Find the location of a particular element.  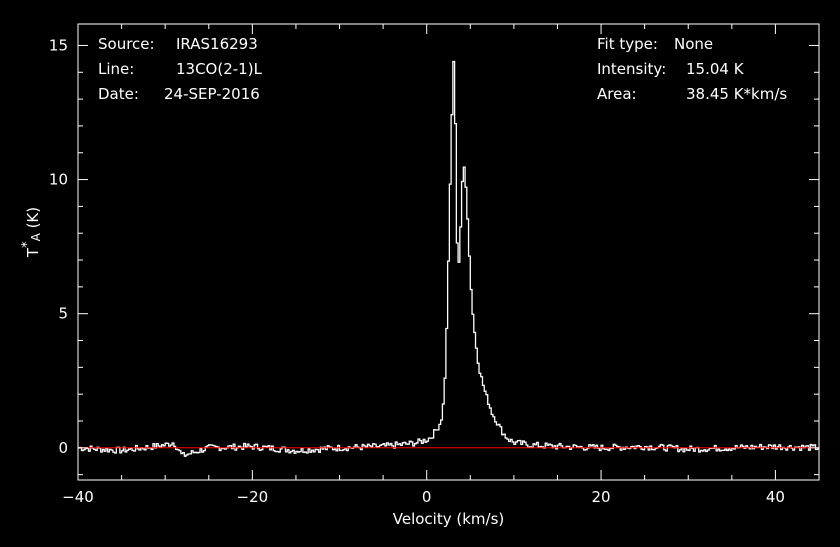

x-tick-label: −20 is located at coordinates (253, 497).